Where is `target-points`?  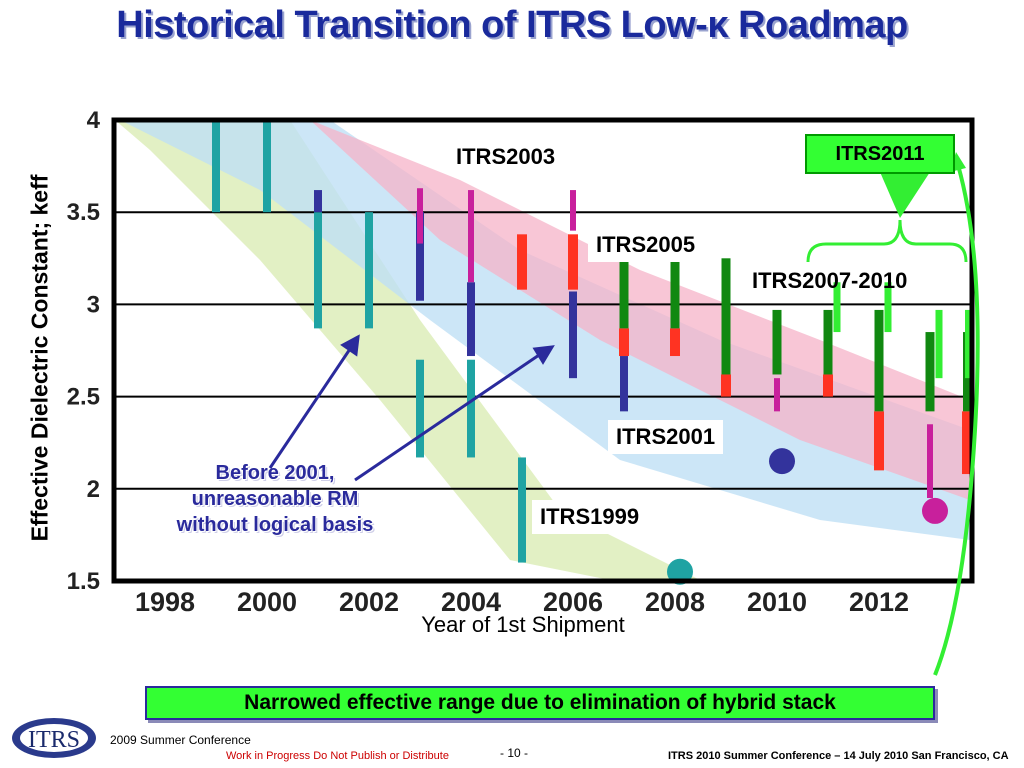
target-points is located at coordinates (807, 516).